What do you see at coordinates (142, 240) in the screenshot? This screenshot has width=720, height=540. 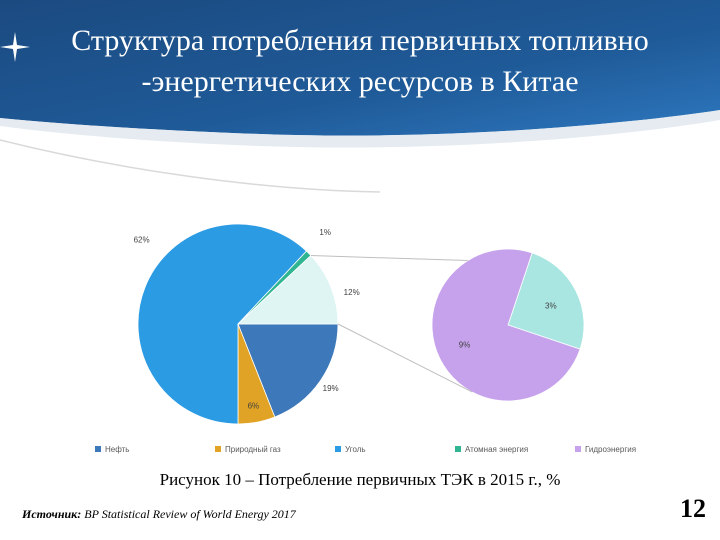 I see `data-label-2: 62%` at bounding box center [142, 240].